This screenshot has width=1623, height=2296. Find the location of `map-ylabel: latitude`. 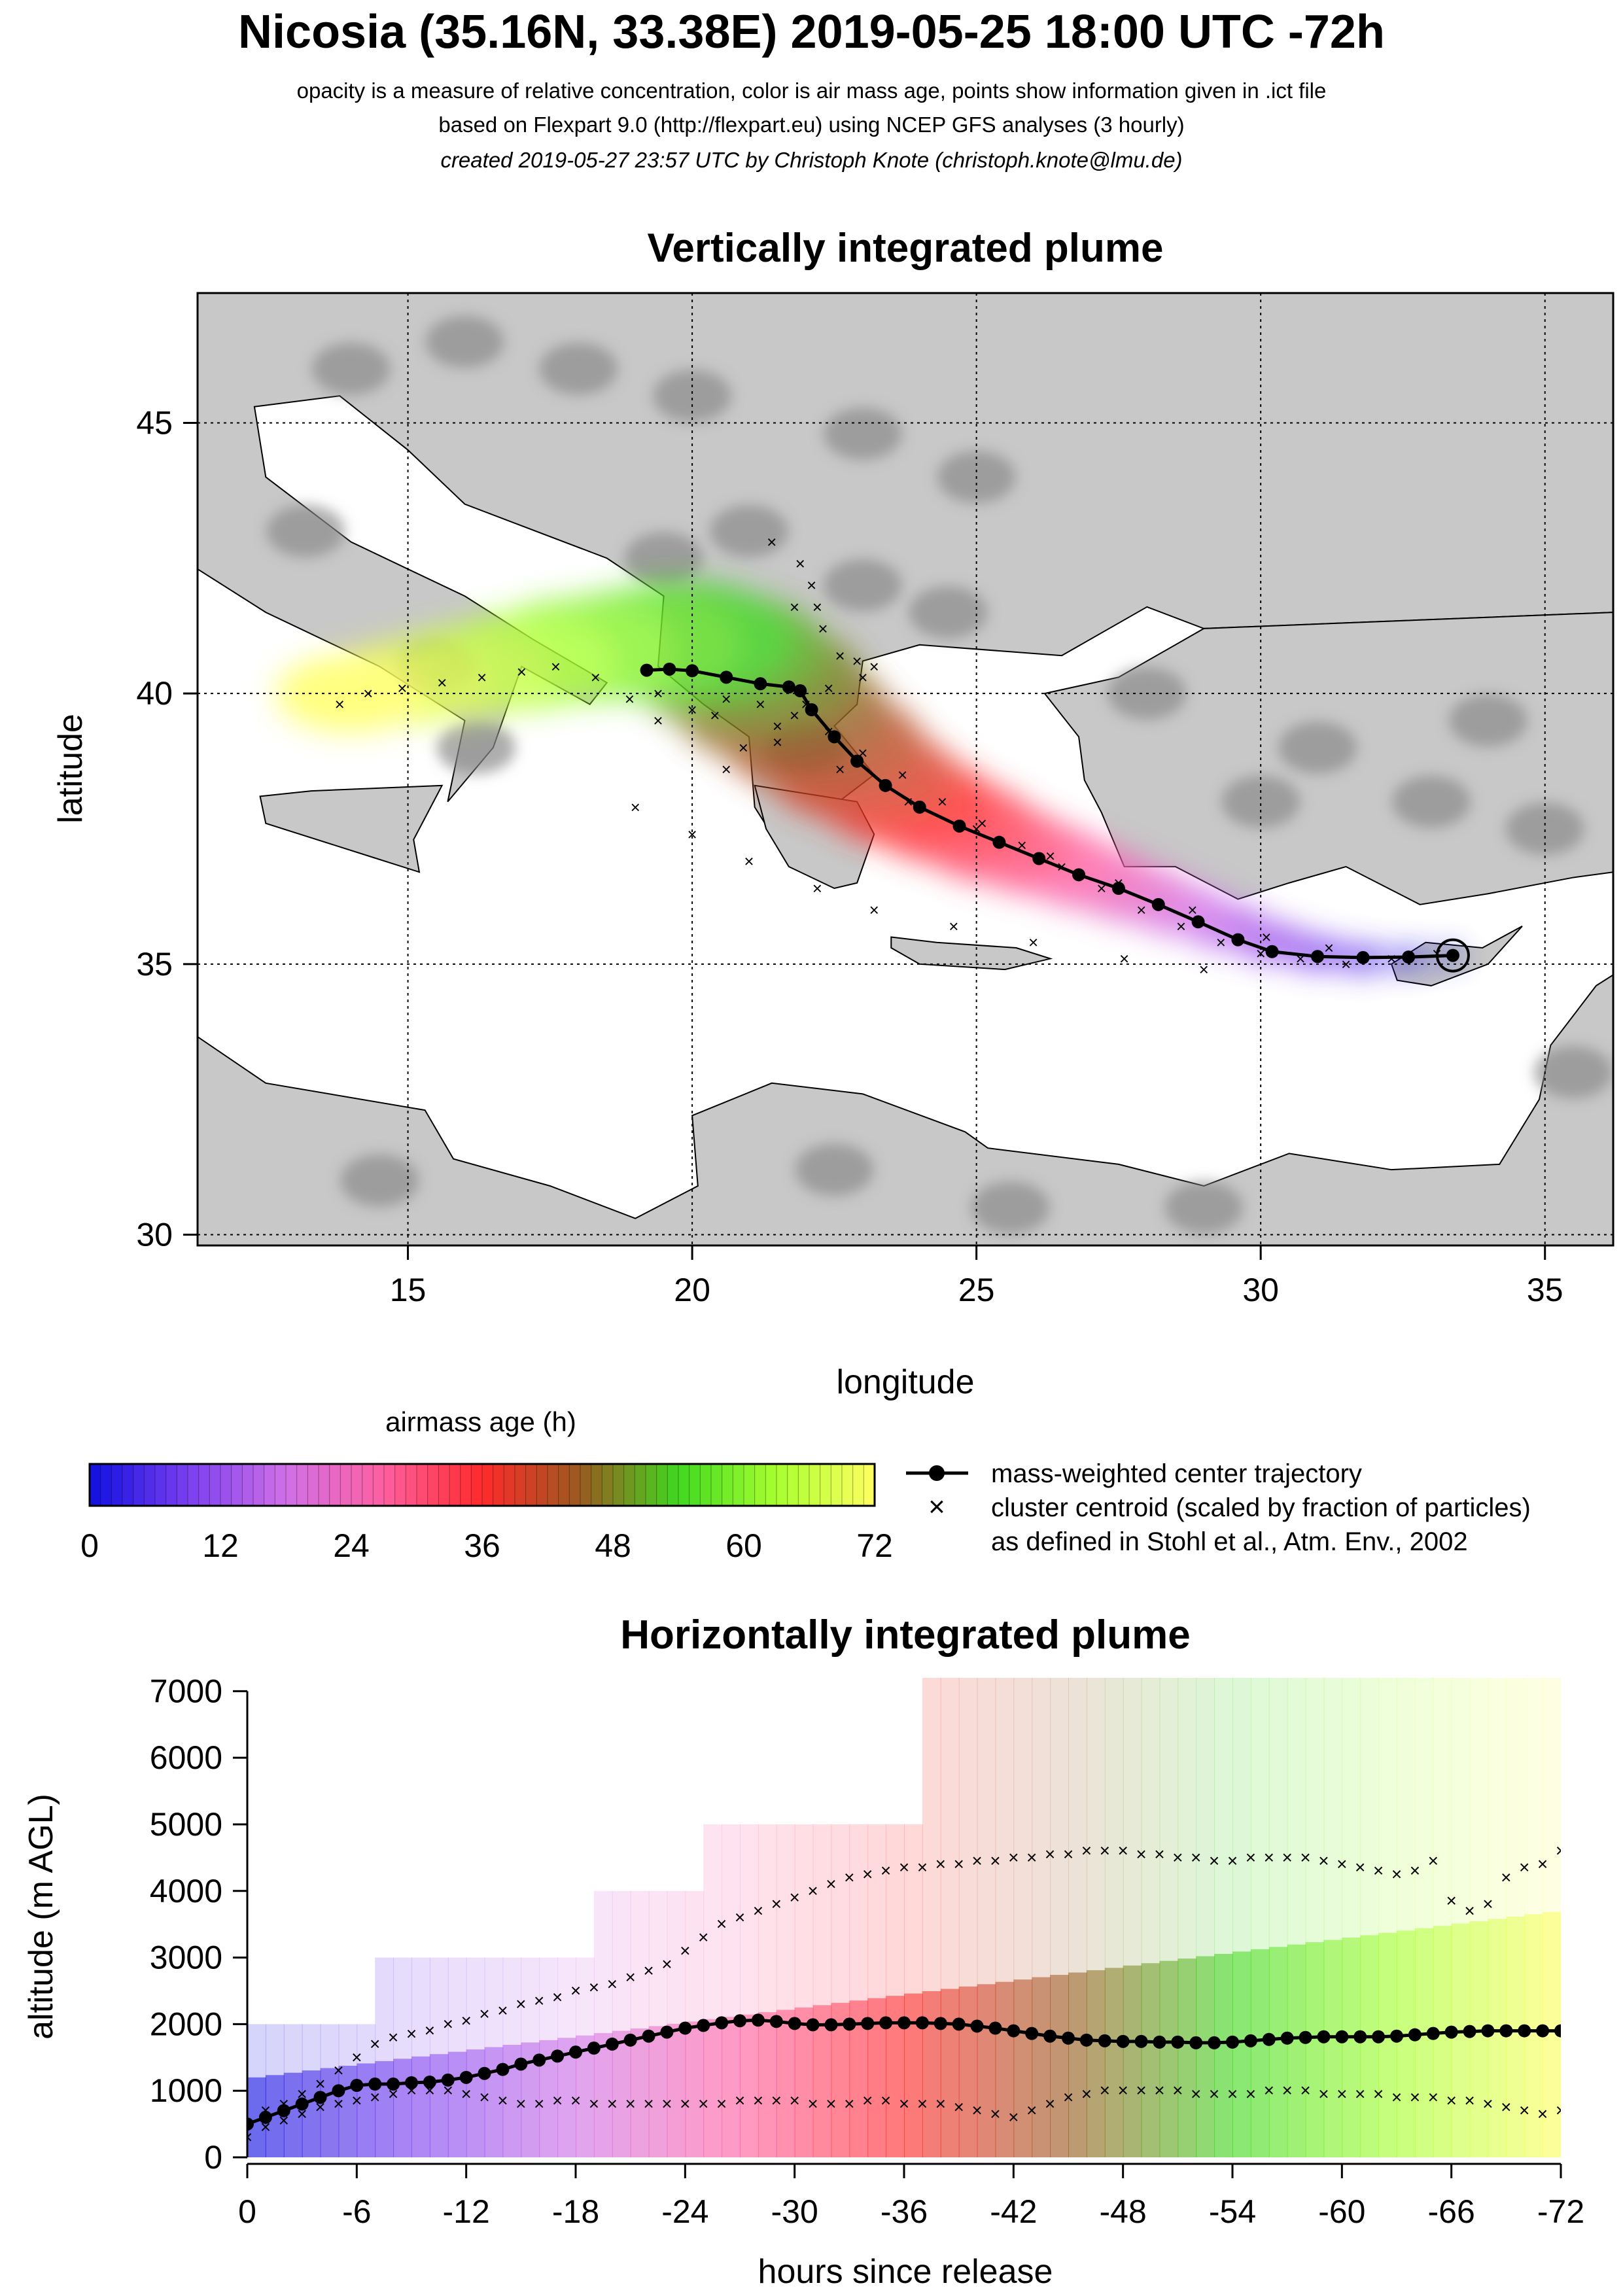

map-ylabel: latitude is located at coordinates (71, 769).